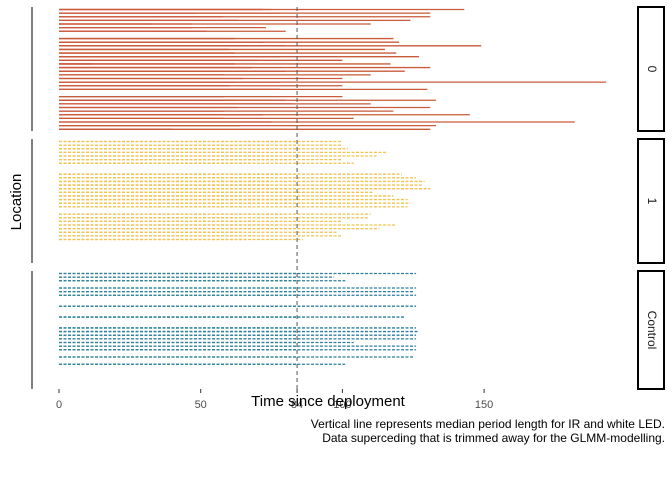 The width and height of the screenshot is (672, 480). I want to click on x-axis-title: Time since deployment, so click(328, 401).